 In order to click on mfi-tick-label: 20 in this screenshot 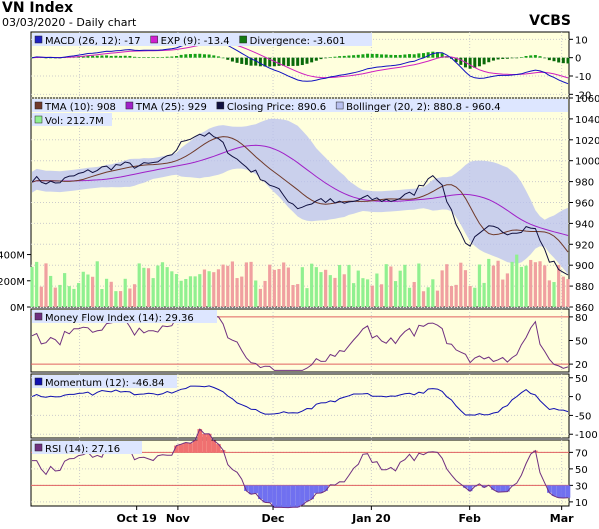, I will do `click(581, 365)`.